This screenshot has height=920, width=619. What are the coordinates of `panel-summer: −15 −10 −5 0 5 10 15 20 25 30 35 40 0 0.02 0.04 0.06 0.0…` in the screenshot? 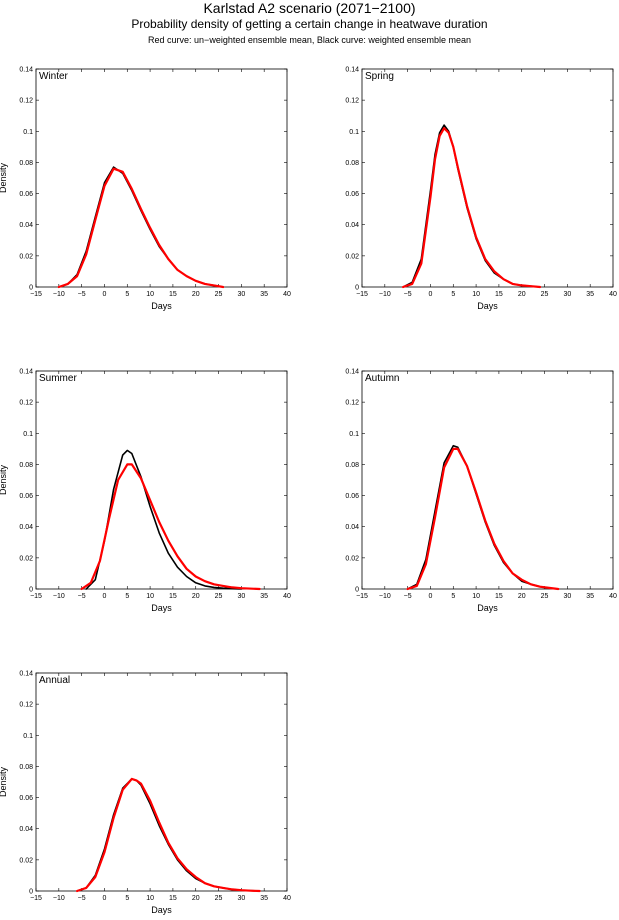 It's located at (145, 491).